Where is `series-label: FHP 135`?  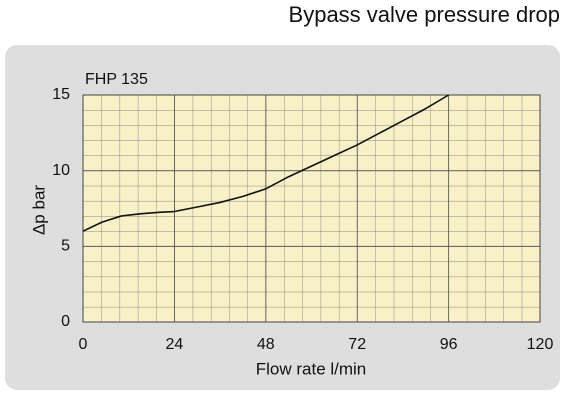
series-label: FHP 135 is located at coordinates (116, 79).